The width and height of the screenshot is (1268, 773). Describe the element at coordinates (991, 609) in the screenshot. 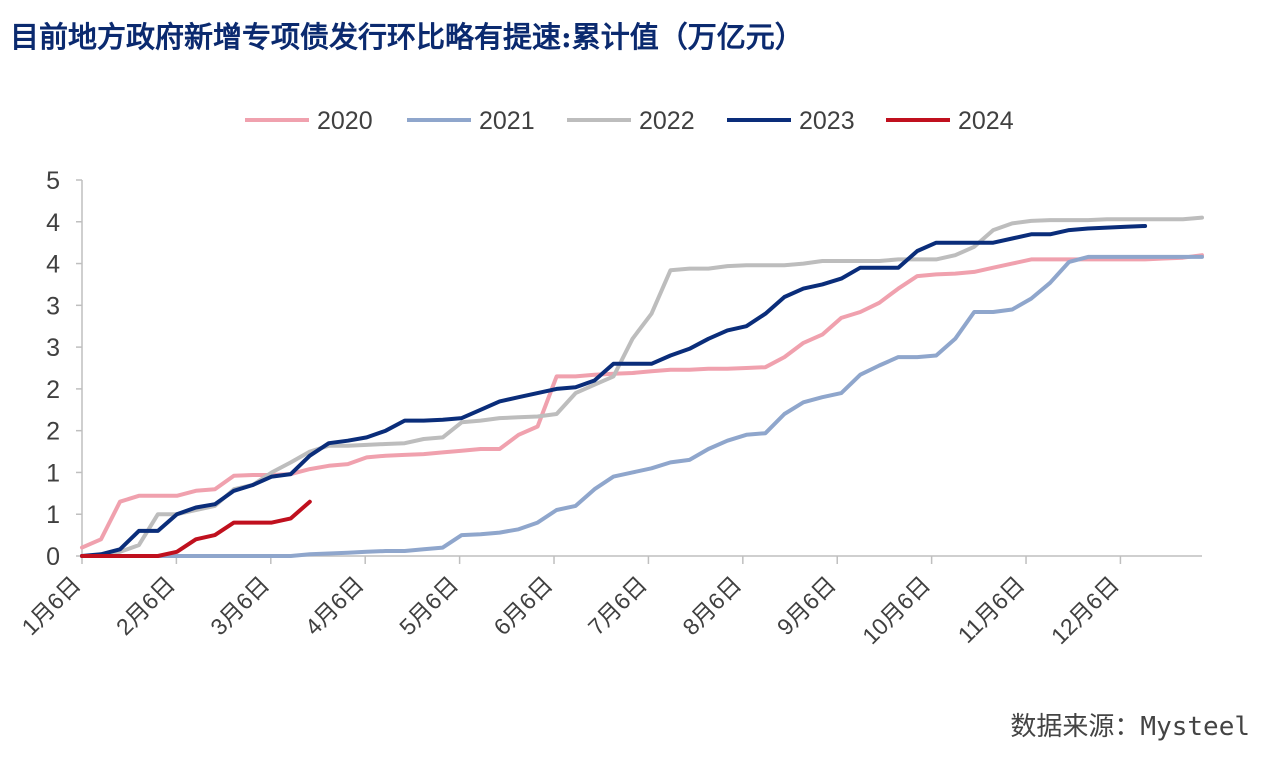

I see `x-tick-label: 11月6日` at that location.